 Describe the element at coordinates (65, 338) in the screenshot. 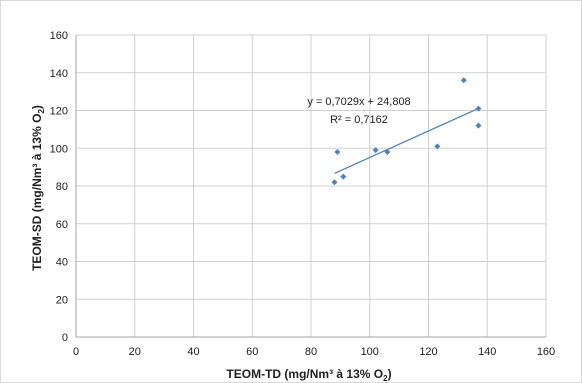

I see `y-tick-label: 0` at that location.